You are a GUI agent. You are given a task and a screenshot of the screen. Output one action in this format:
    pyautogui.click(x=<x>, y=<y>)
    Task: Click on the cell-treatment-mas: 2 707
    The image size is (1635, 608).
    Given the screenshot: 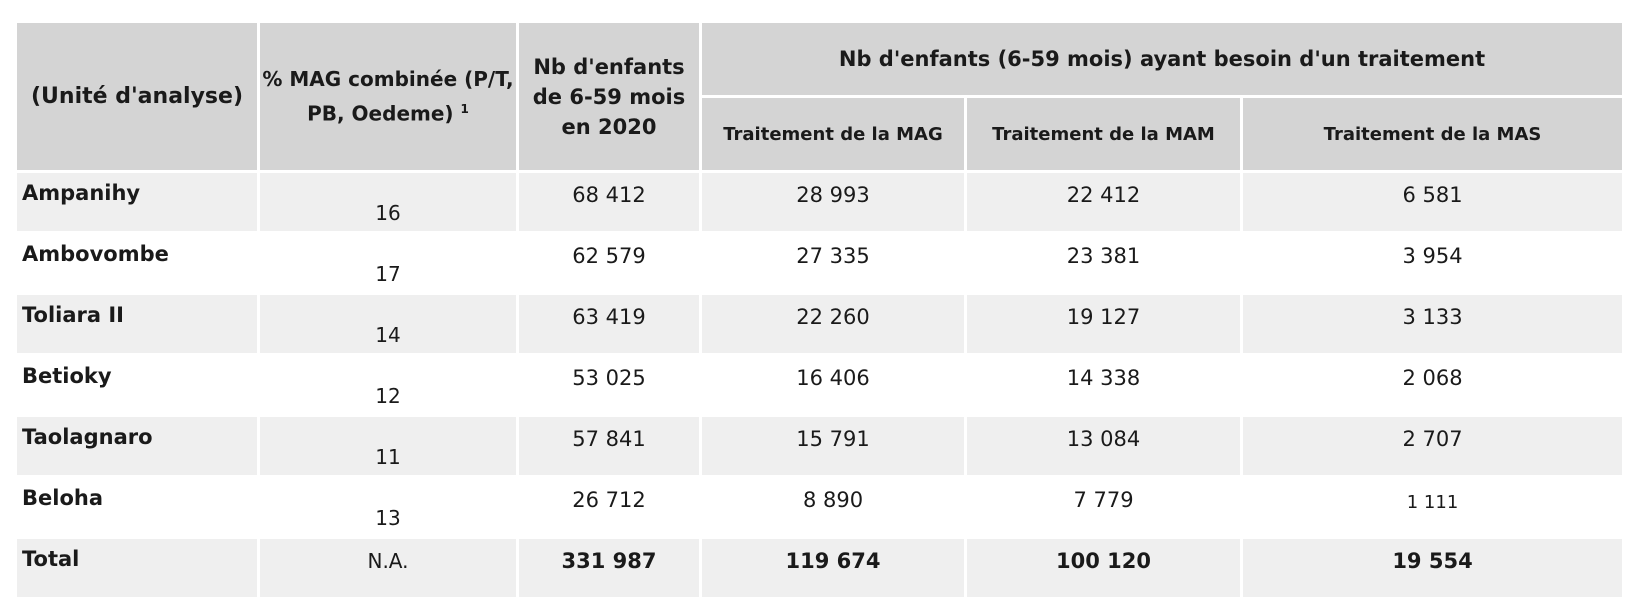 What is the action you would take?
    pyautogui.click(x=1432, y=446)
    